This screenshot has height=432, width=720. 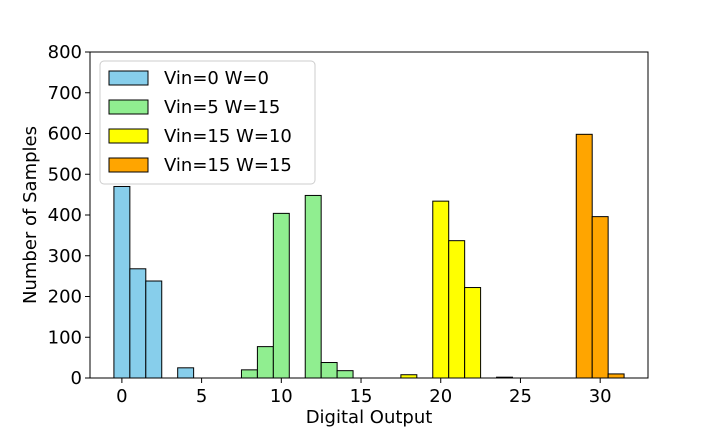 I want to click on bar-series3-x20, so click(x=441, y=289).